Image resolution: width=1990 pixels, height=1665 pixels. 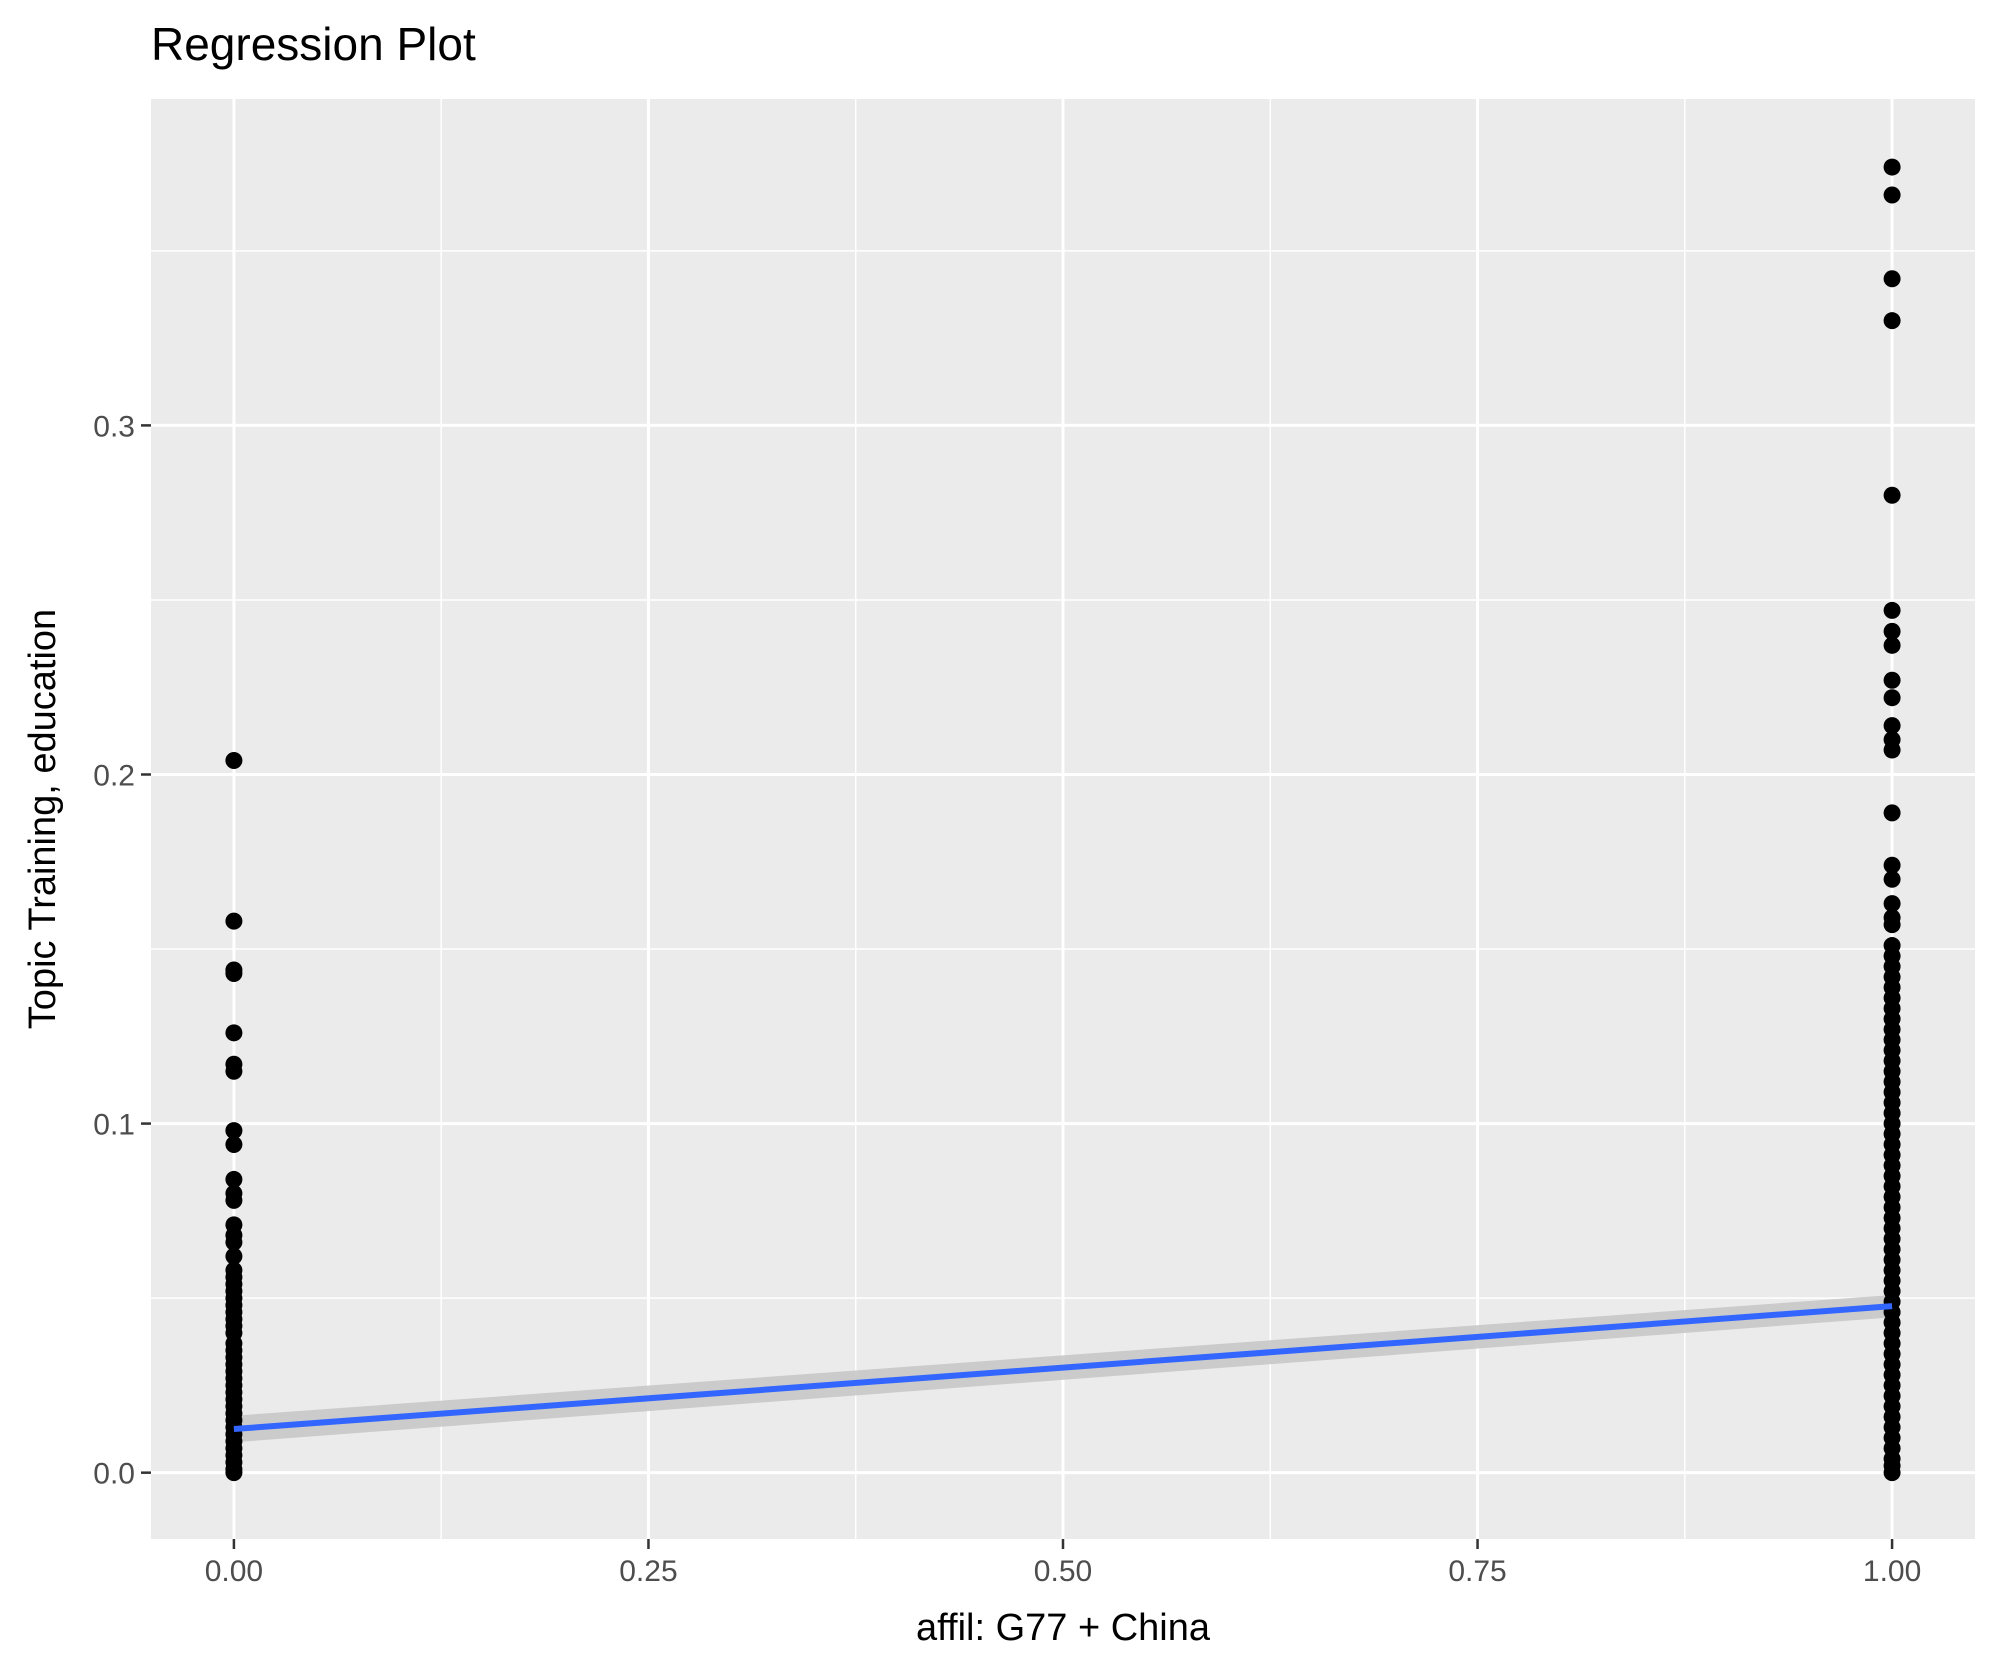 What do you see at coordinates (1477, 1571) in the screenshot?
I see `x-tick-label: 0.75` at bounding box center [1477, 1571].